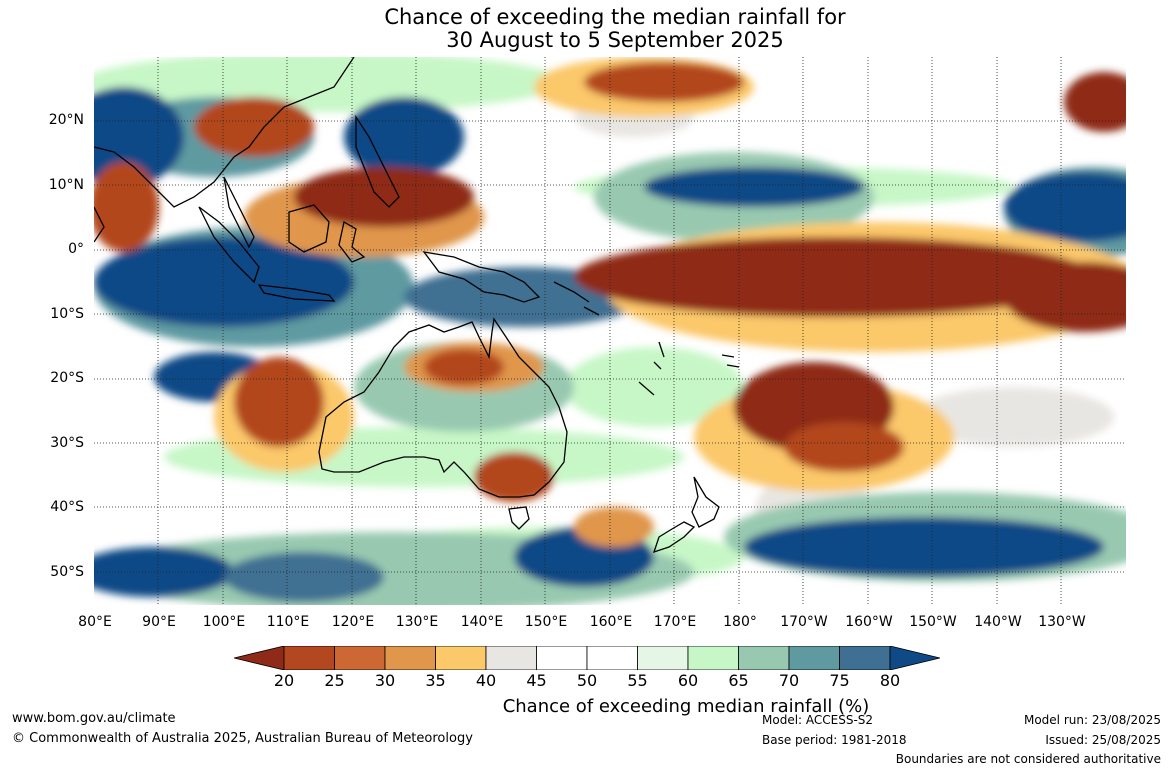 The width and height of the screenshot is (1173, 770). What do you see at coordinates (95, 622) in the screenshot?
I see `lon-label-80e: 80°E` at bounding box center [95, 622].